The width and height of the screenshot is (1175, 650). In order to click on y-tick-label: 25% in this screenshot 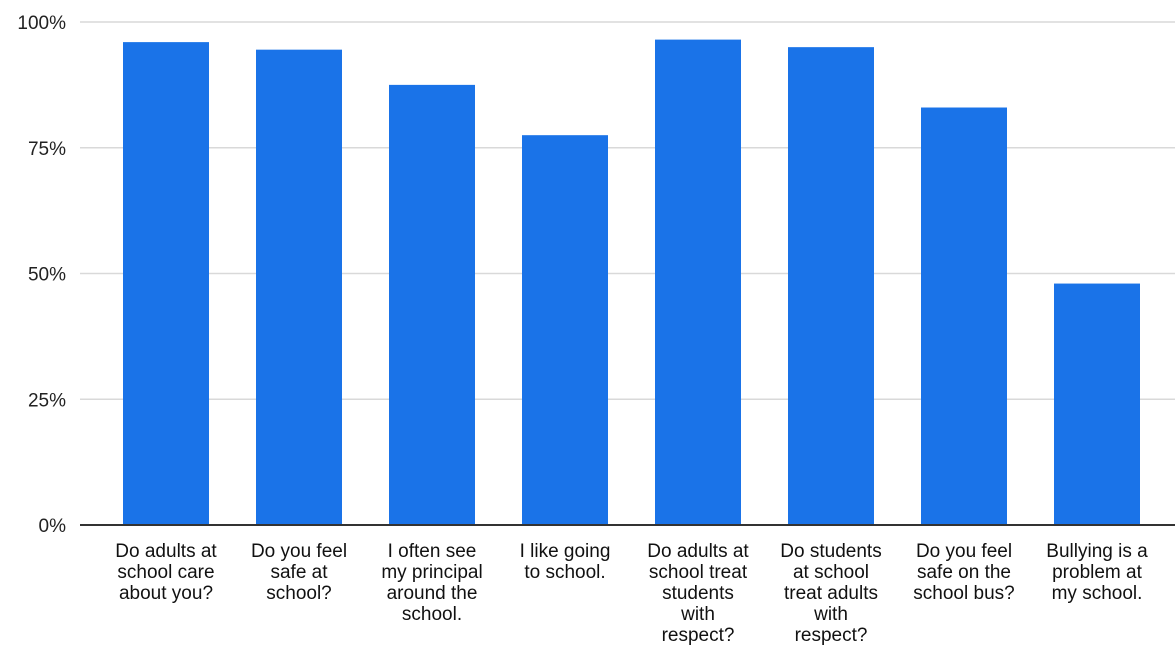, I will do `click(47, 400)`.